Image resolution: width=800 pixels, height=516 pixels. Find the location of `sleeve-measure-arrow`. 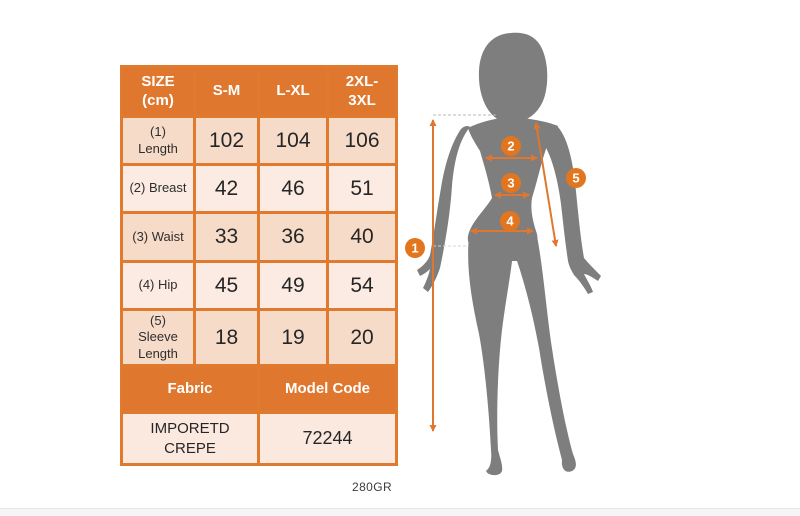

sleeve-measure-arrow is located at coordinates (546, 184).